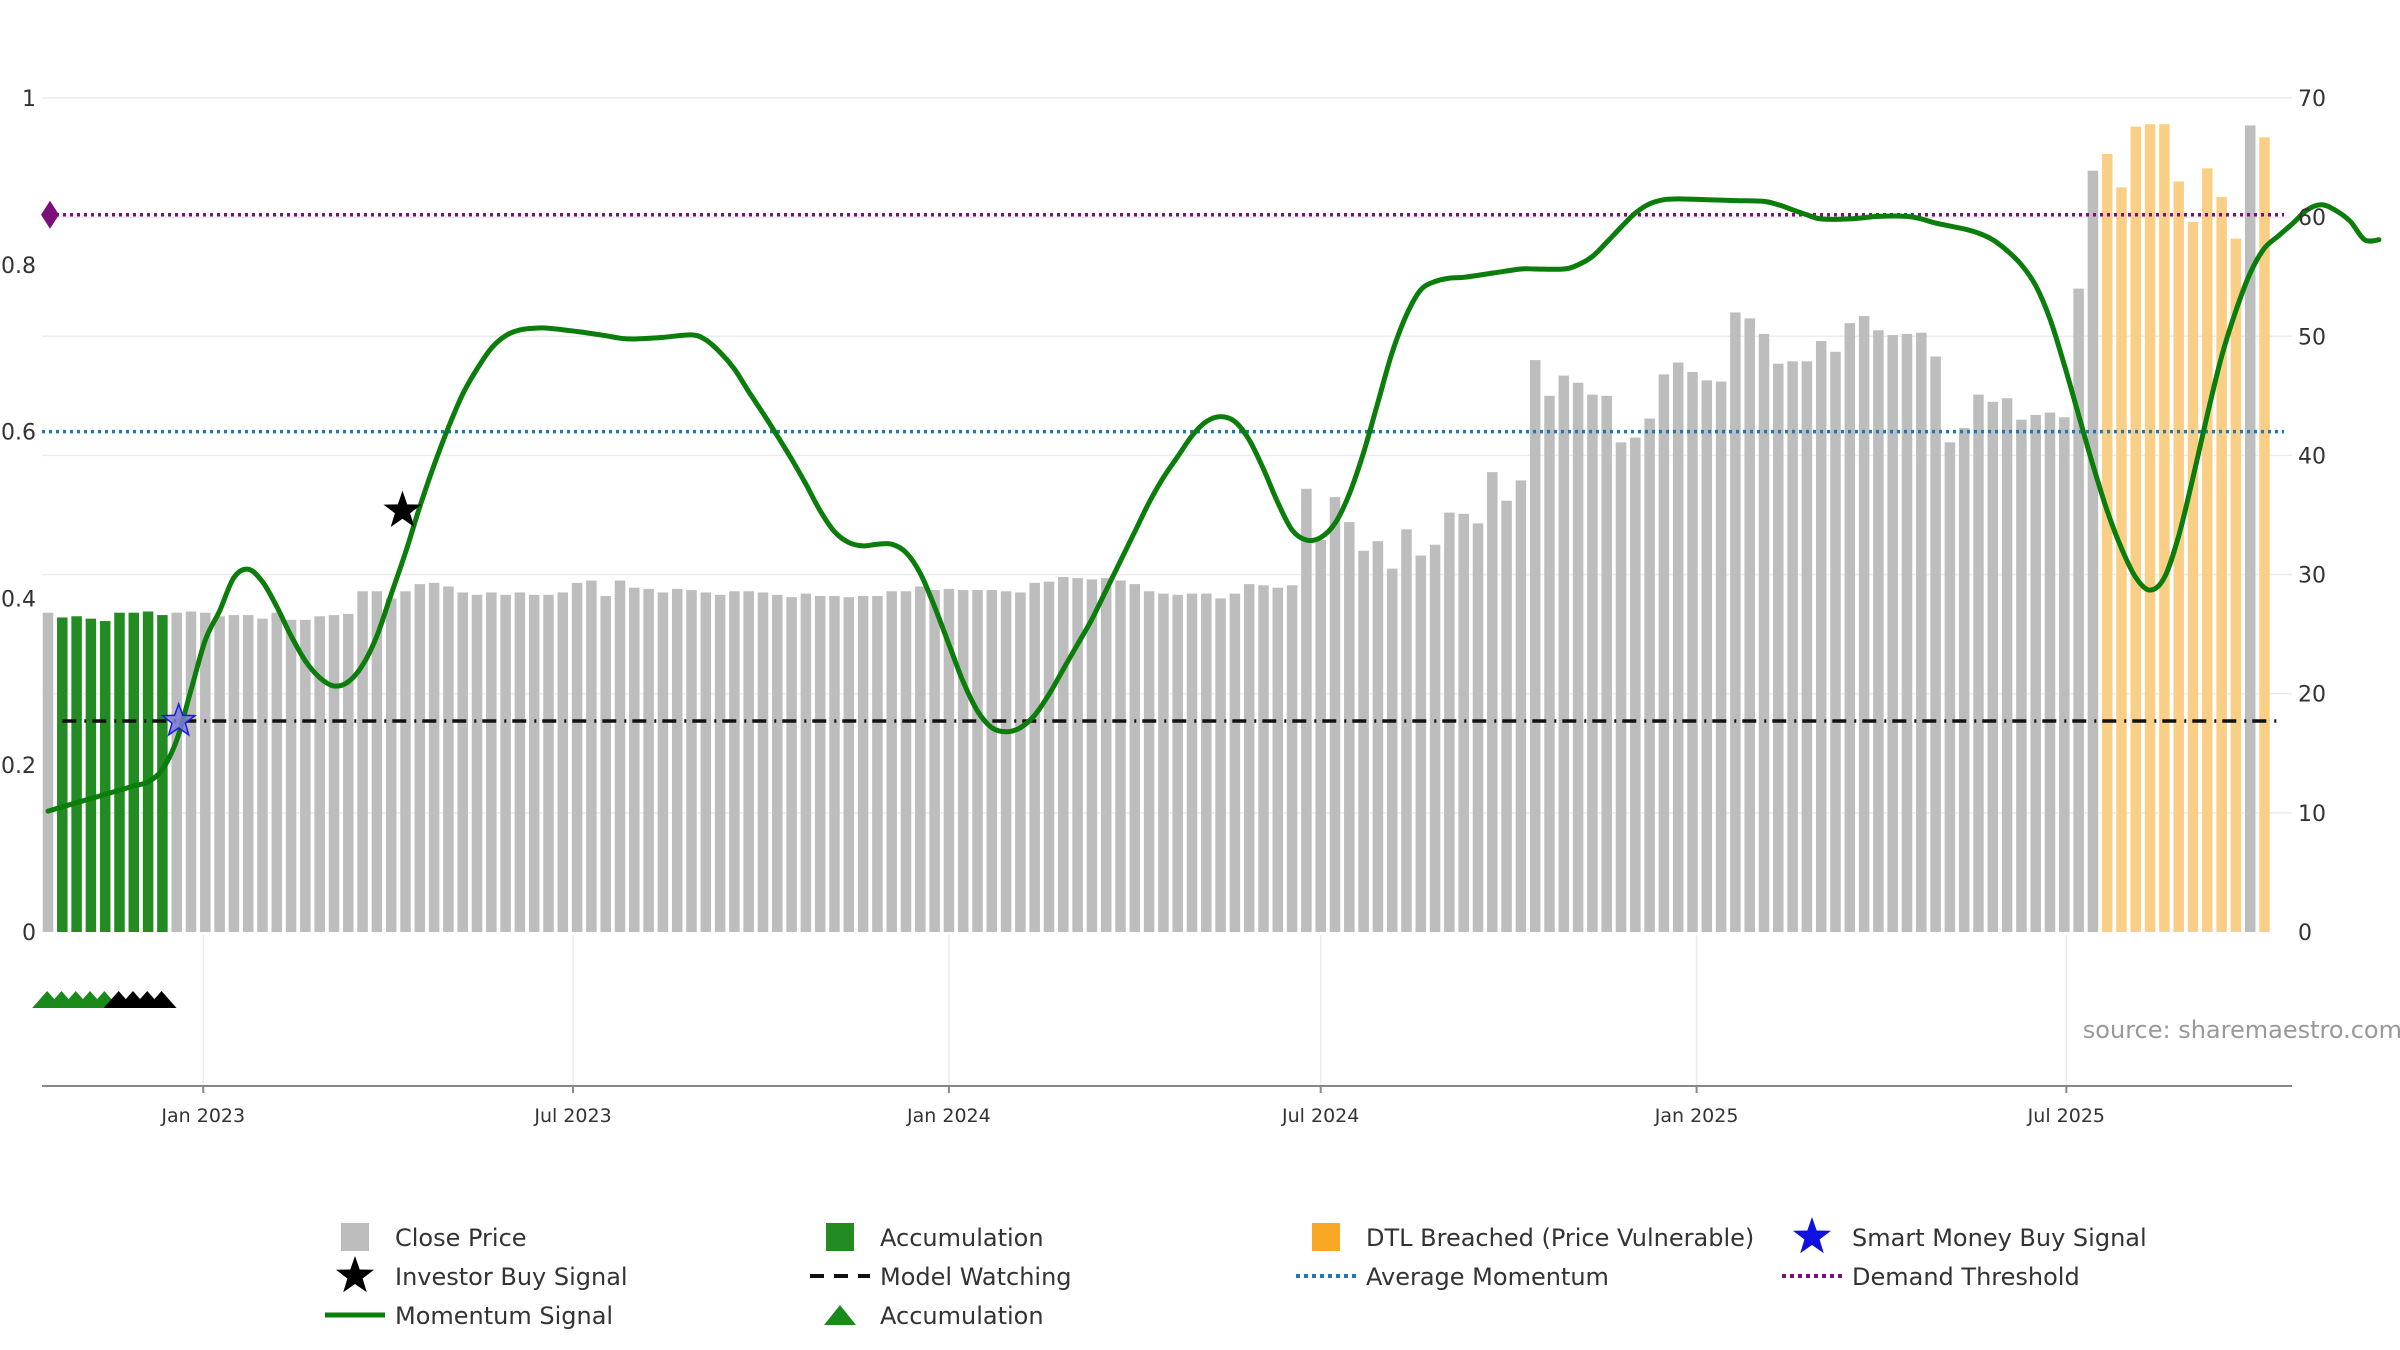 Image resolution: width=2400 pixels, height=1350 pixels. What do you see at coordinates (840, 1315) in the screenshot?
I see `legend-triangle-icon` at bounding box center [840, 1315].